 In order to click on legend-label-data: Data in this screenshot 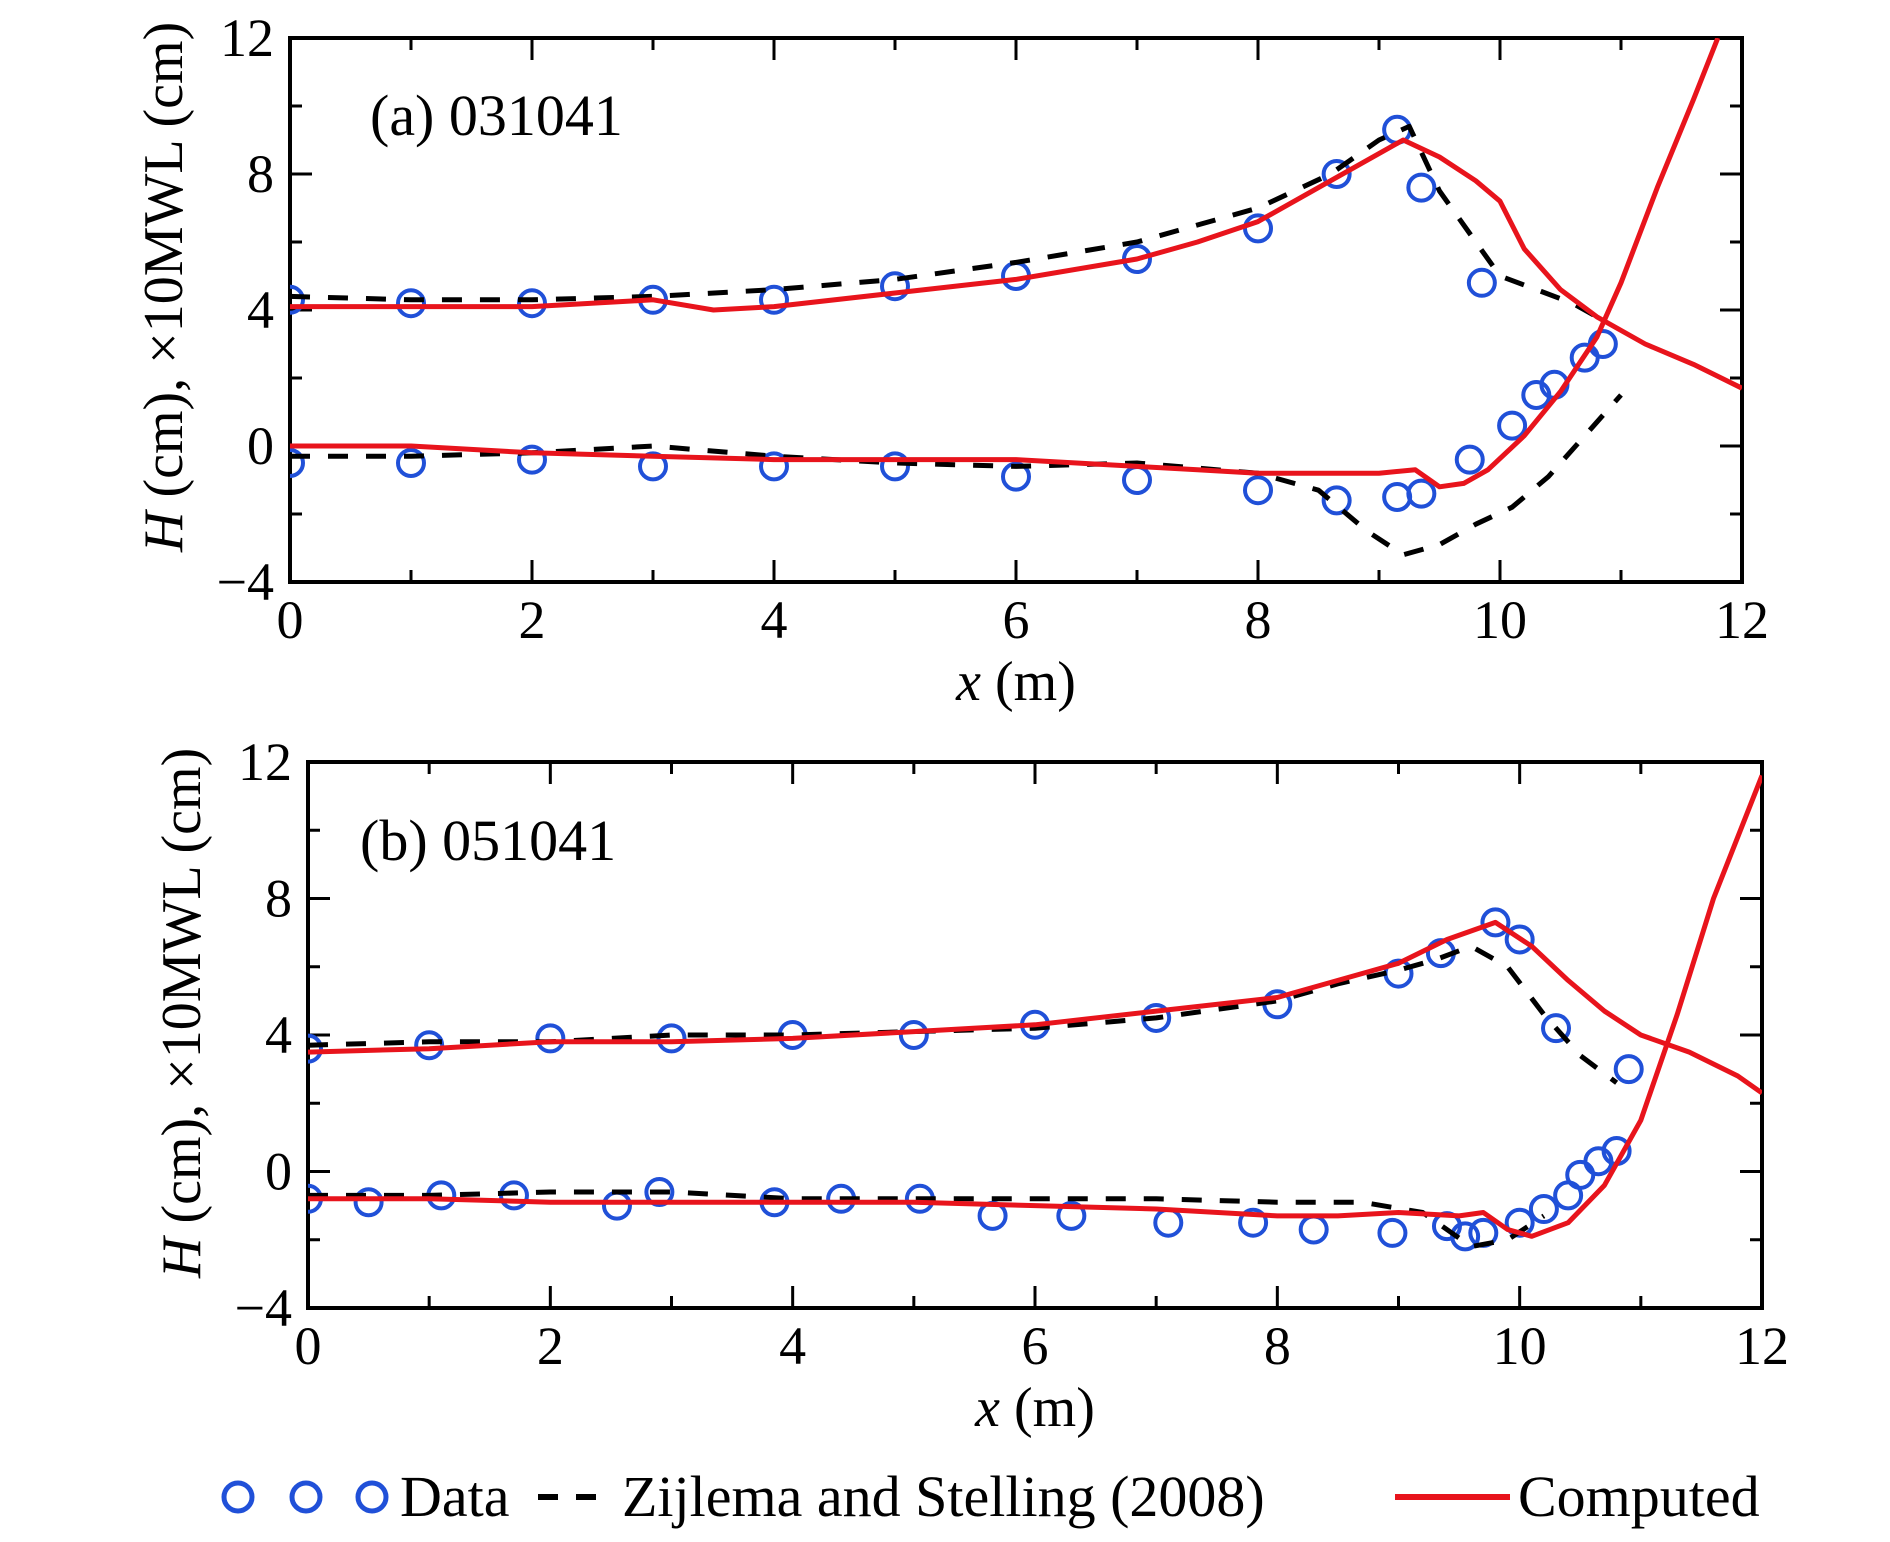, I will do `click(455, 1496)`.